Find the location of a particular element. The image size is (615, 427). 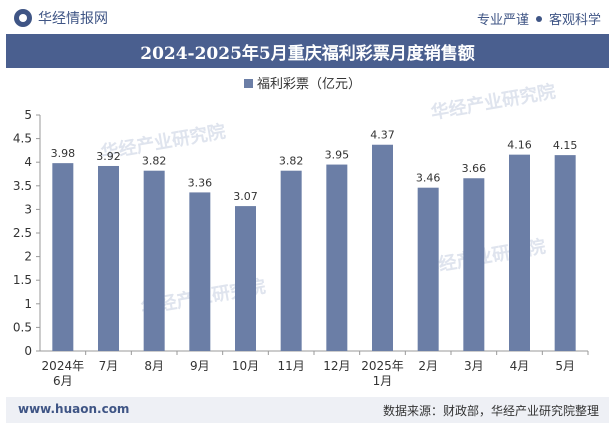

y-tick-label: 3.5 is located at coordinates (22, 186).